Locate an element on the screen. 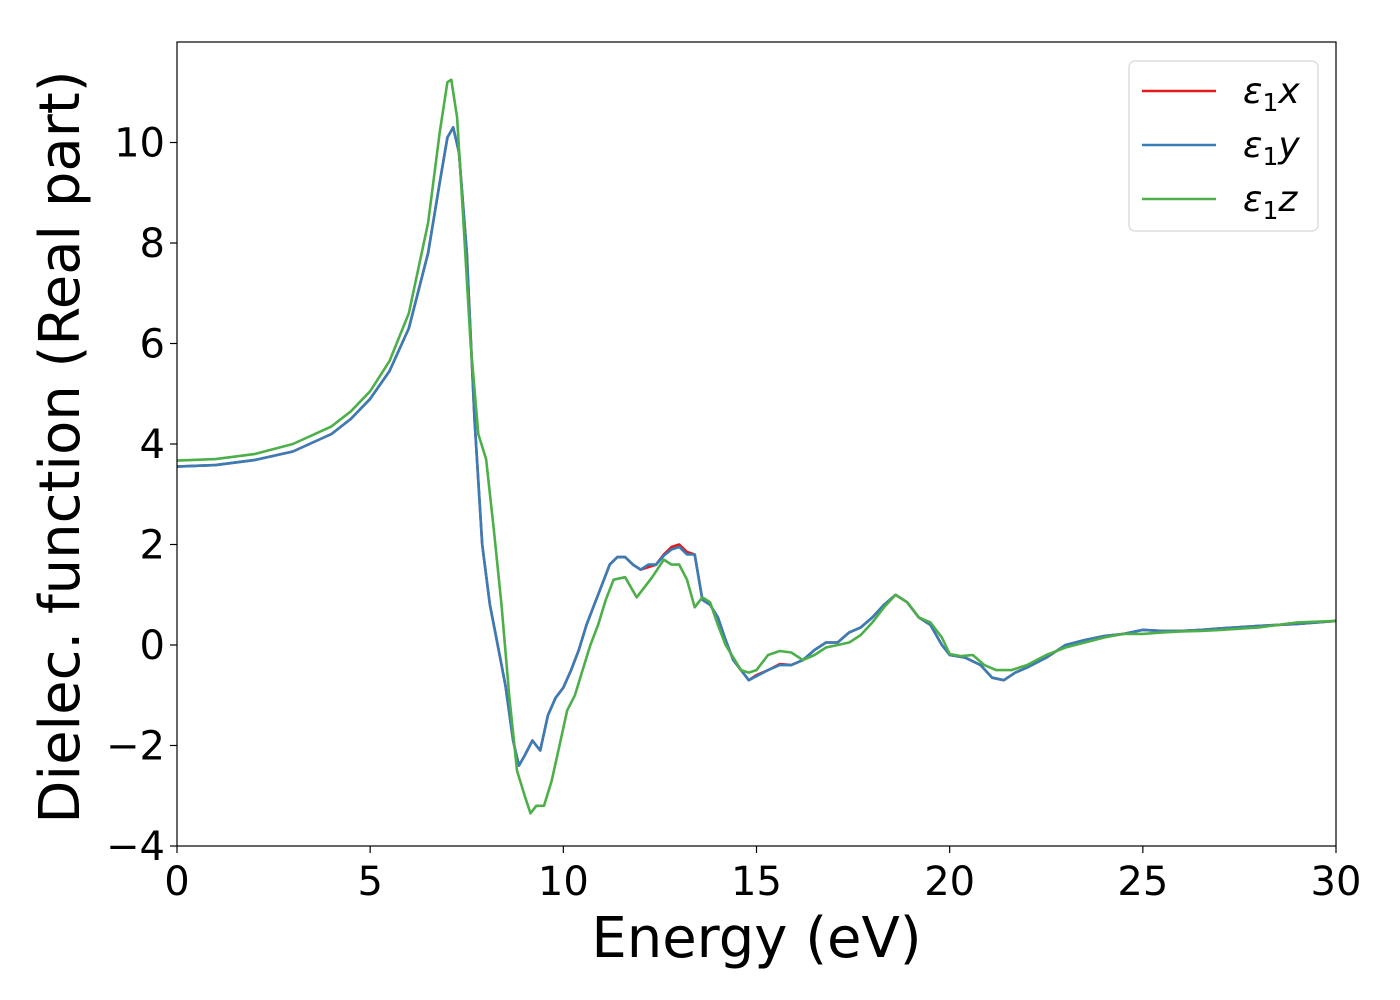 The width and height of the screenshot is (1400, 1000). legend-box is located at coordinates (1223, 146).